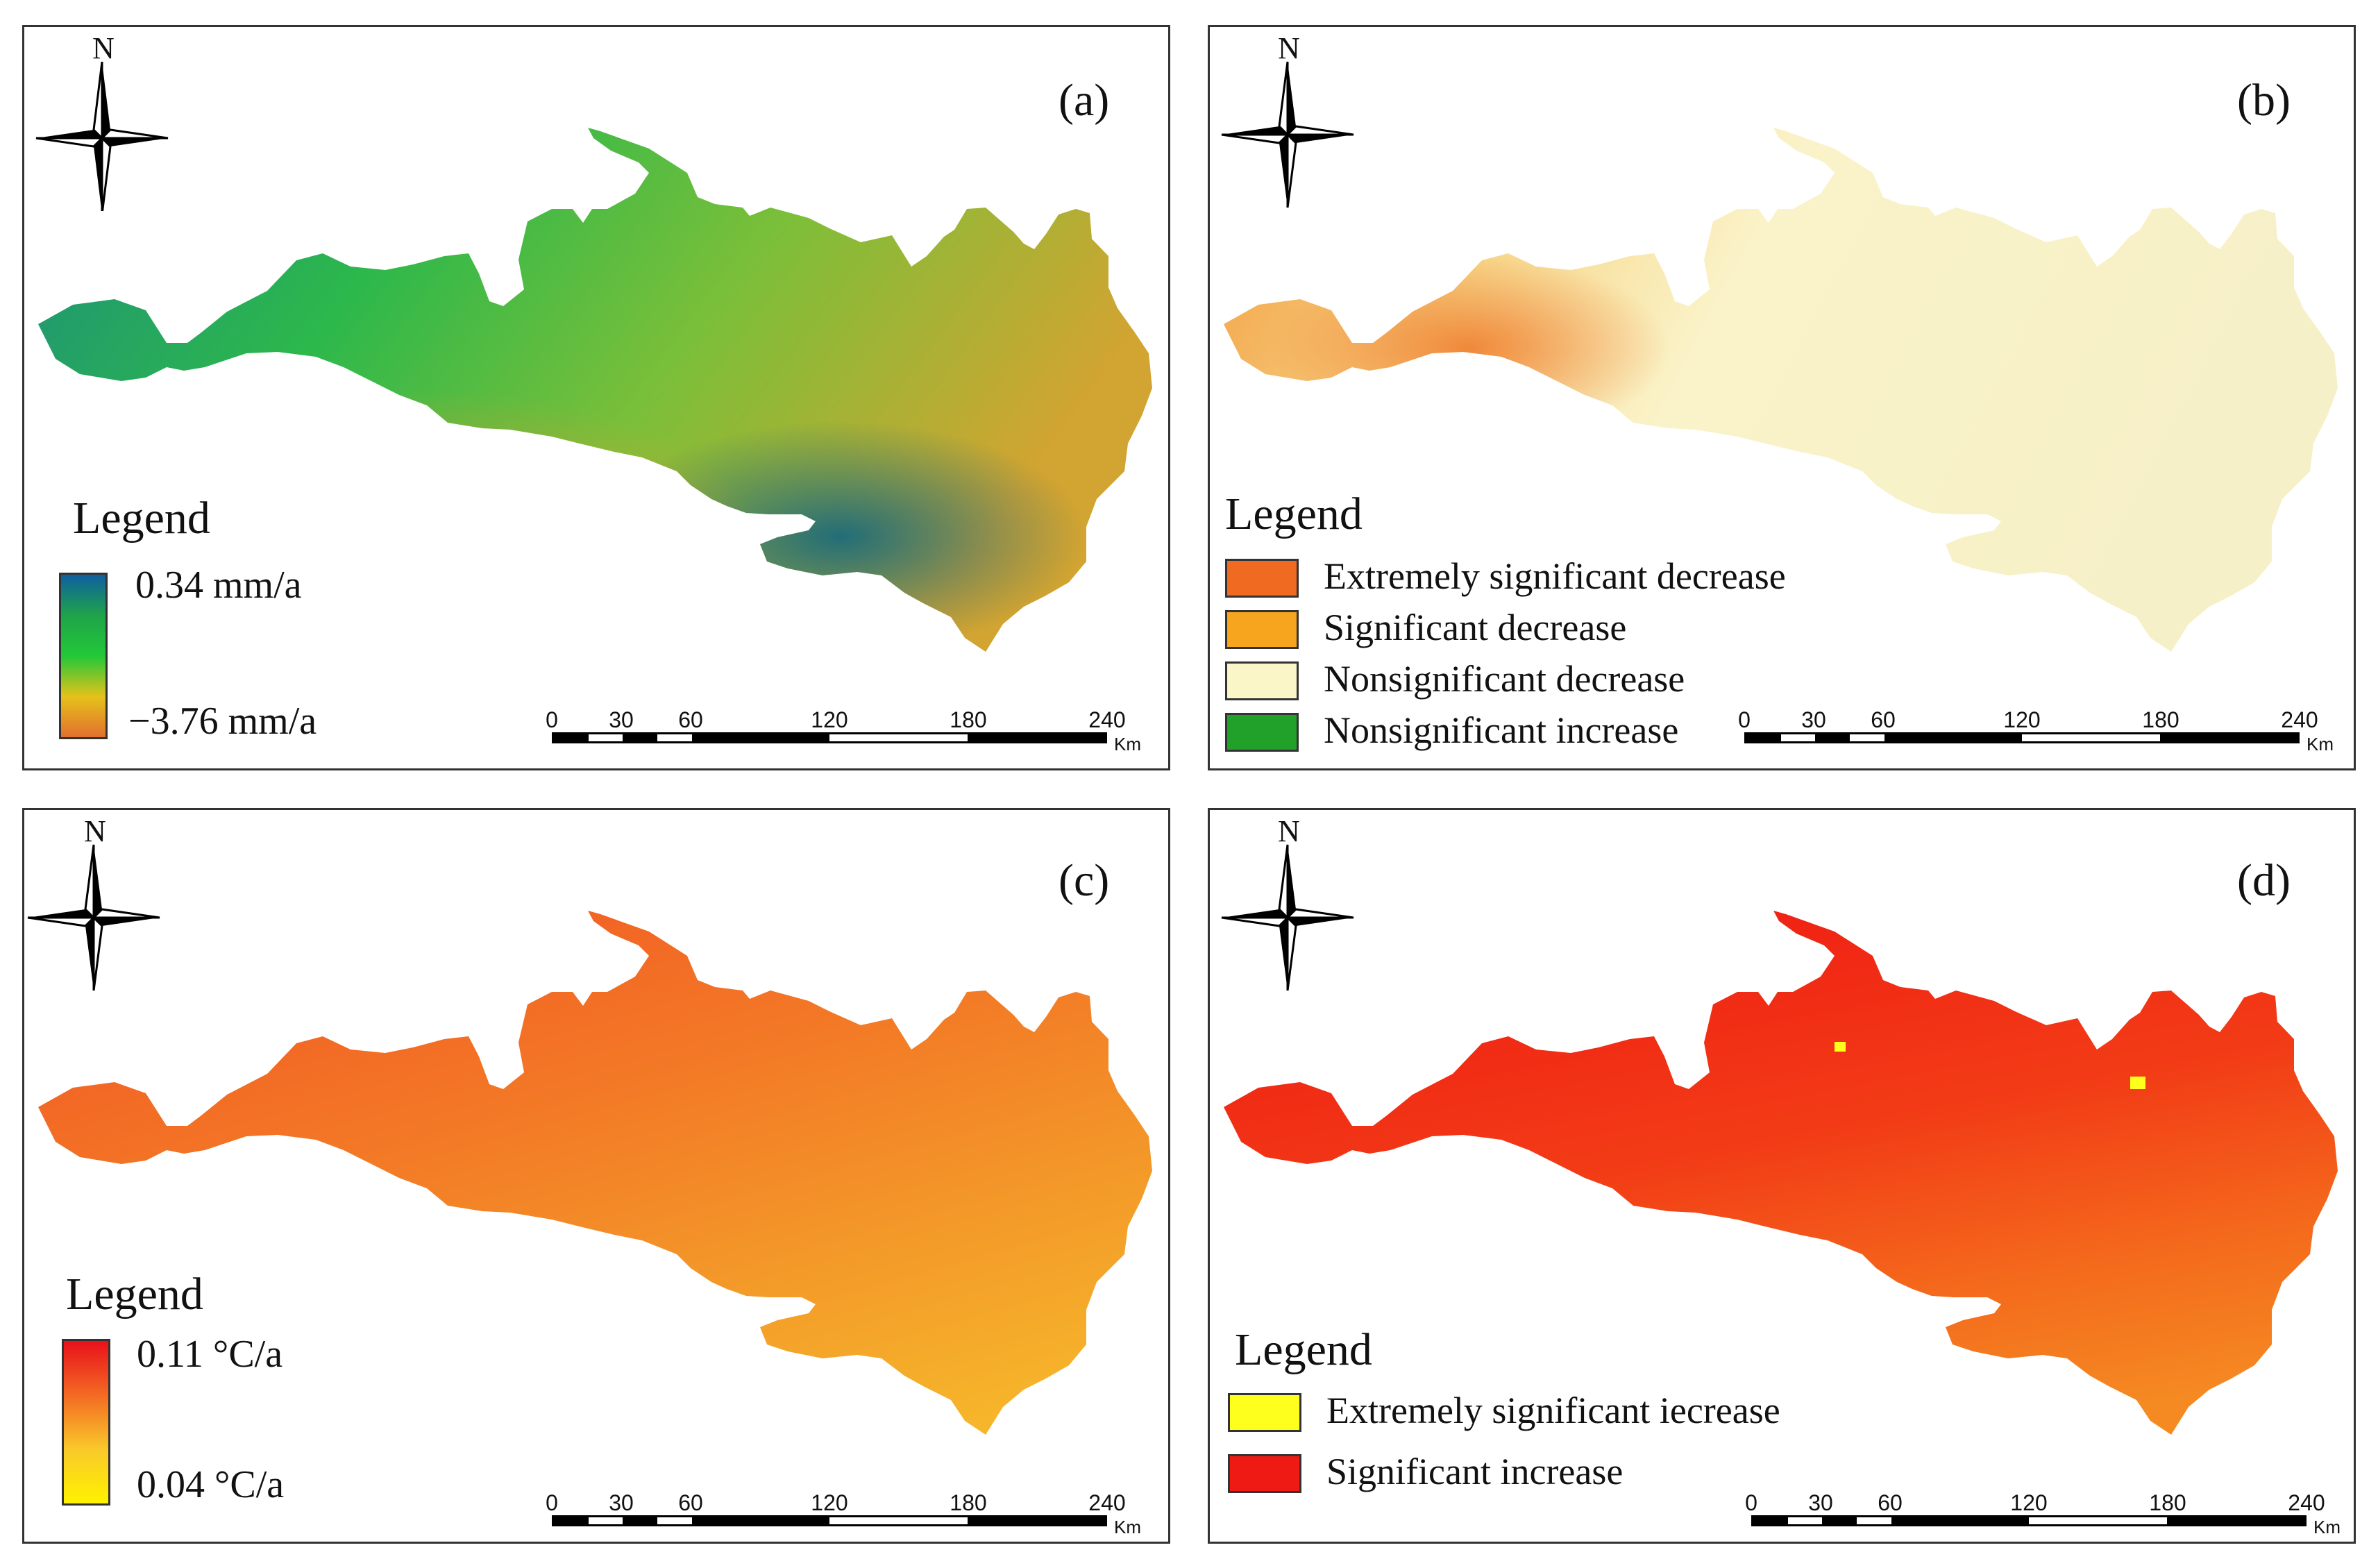  What do you see at coordinates (210, 1354) in the screenshot?
I see `ramp-max-label: 0.11 °C/a` at bounding box center [210, 1354].